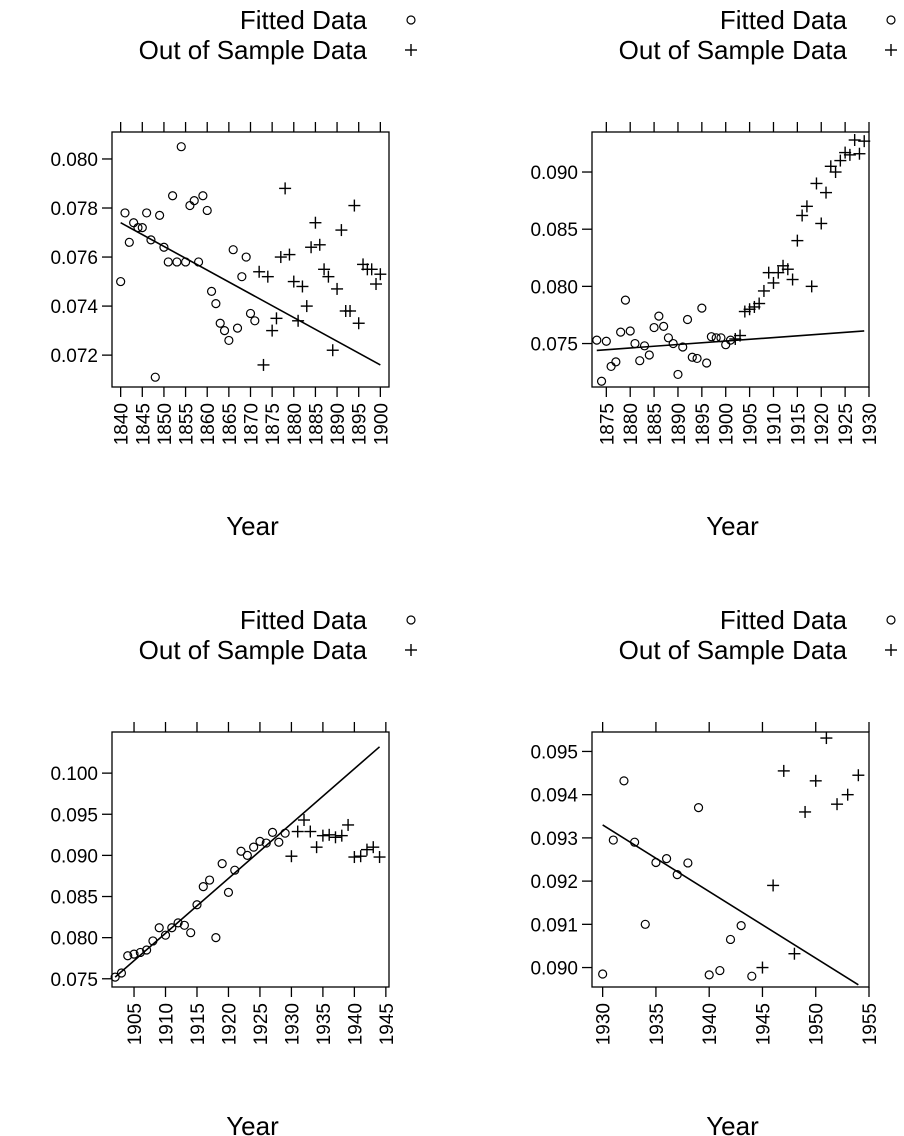 The width and height of the screenshot is (904, 1136). Describe the element at coordinates (387, 1024) in the screenshot. I see `x-tick-label: 1945` at that location.